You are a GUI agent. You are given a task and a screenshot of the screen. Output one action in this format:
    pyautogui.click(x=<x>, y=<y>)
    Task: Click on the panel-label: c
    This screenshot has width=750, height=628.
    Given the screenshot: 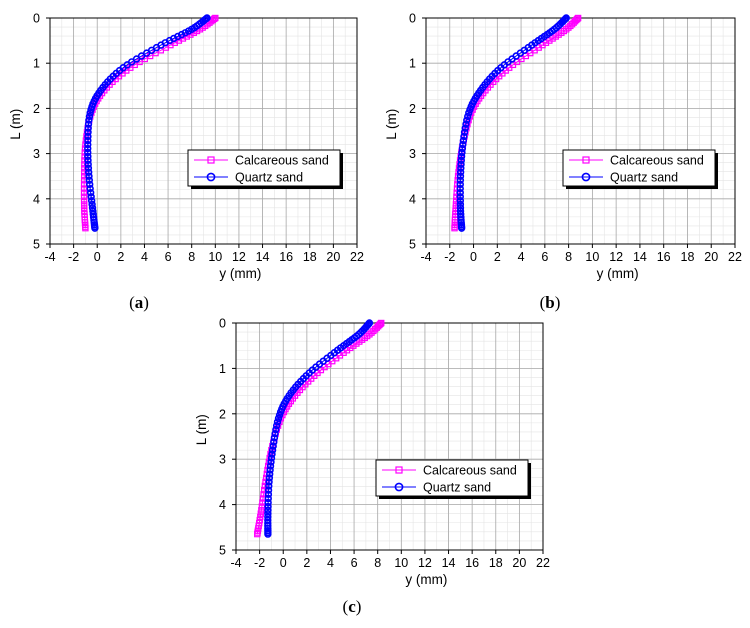 What is the action you would take?
    pyautogui.click(x=352, y=606)
    